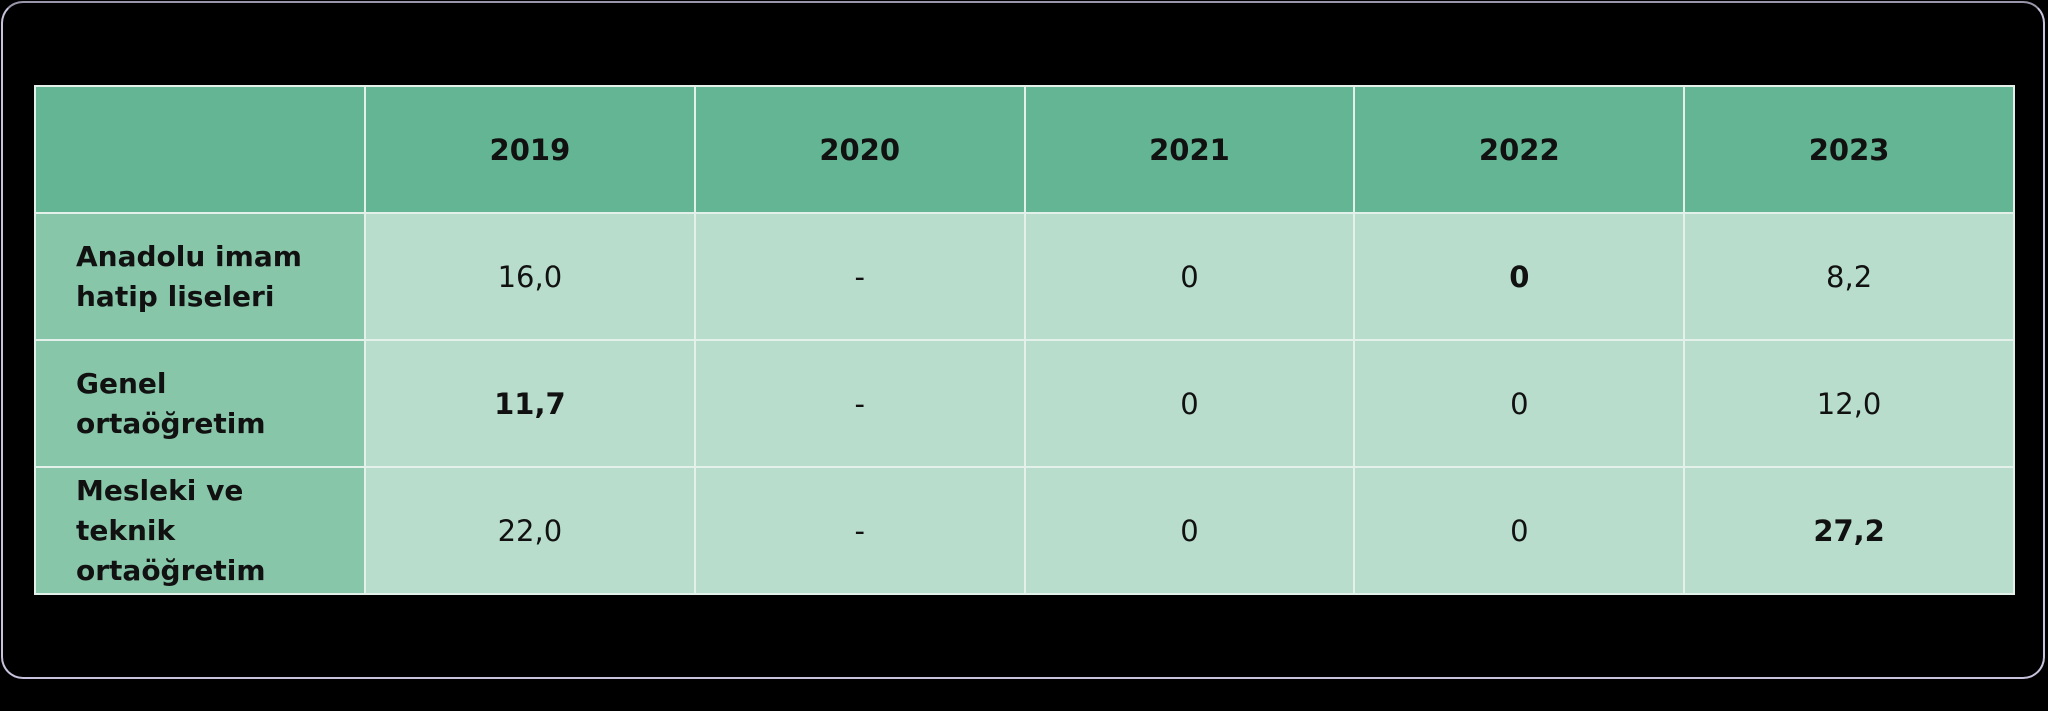  Describe the element at coordinates (200, 276) in the screenshot. I see `row-label: Anadolu imam hatip liseleri` at that location.